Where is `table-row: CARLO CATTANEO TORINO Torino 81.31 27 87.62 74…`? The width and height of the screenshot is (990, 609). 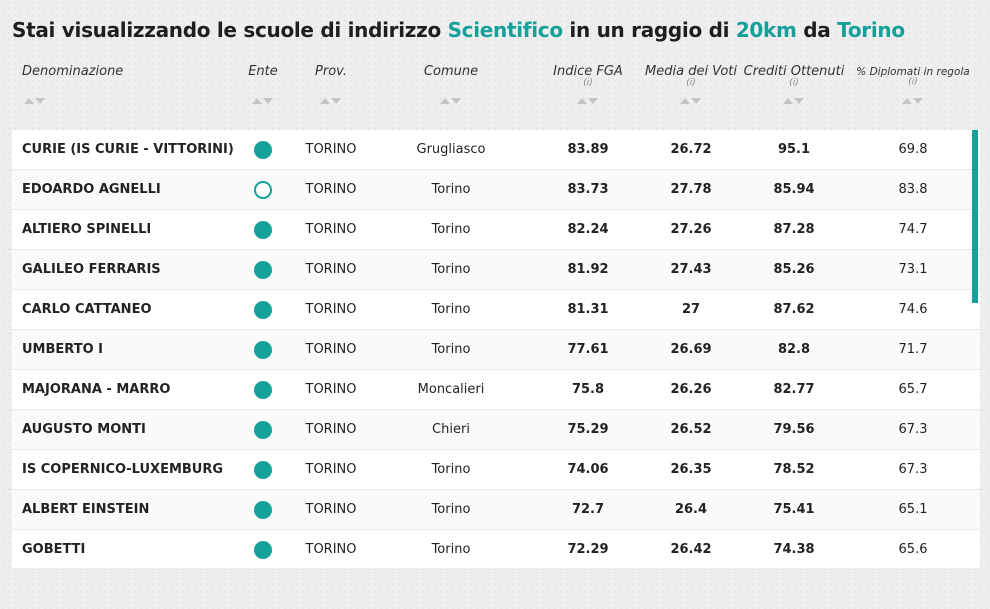
table-row: CARLO CATTANEO TORINO Torino 81.31 27 87.62 74… is located at coordinates (496, 310).